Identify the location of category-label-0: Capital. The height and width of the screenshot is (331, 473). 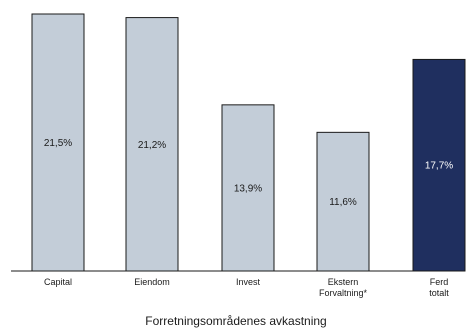
(58, 282).